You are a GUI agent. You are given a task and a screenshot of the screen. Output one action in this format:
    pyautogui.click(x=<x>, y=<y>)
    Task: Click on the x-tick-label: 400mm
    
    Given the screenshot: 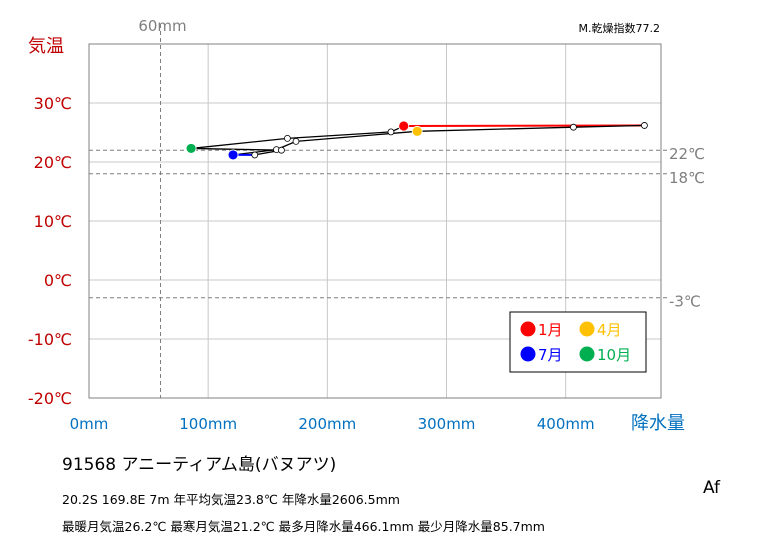 What is the action you would take?
    pyautogui.click(x=566, y=424)
    